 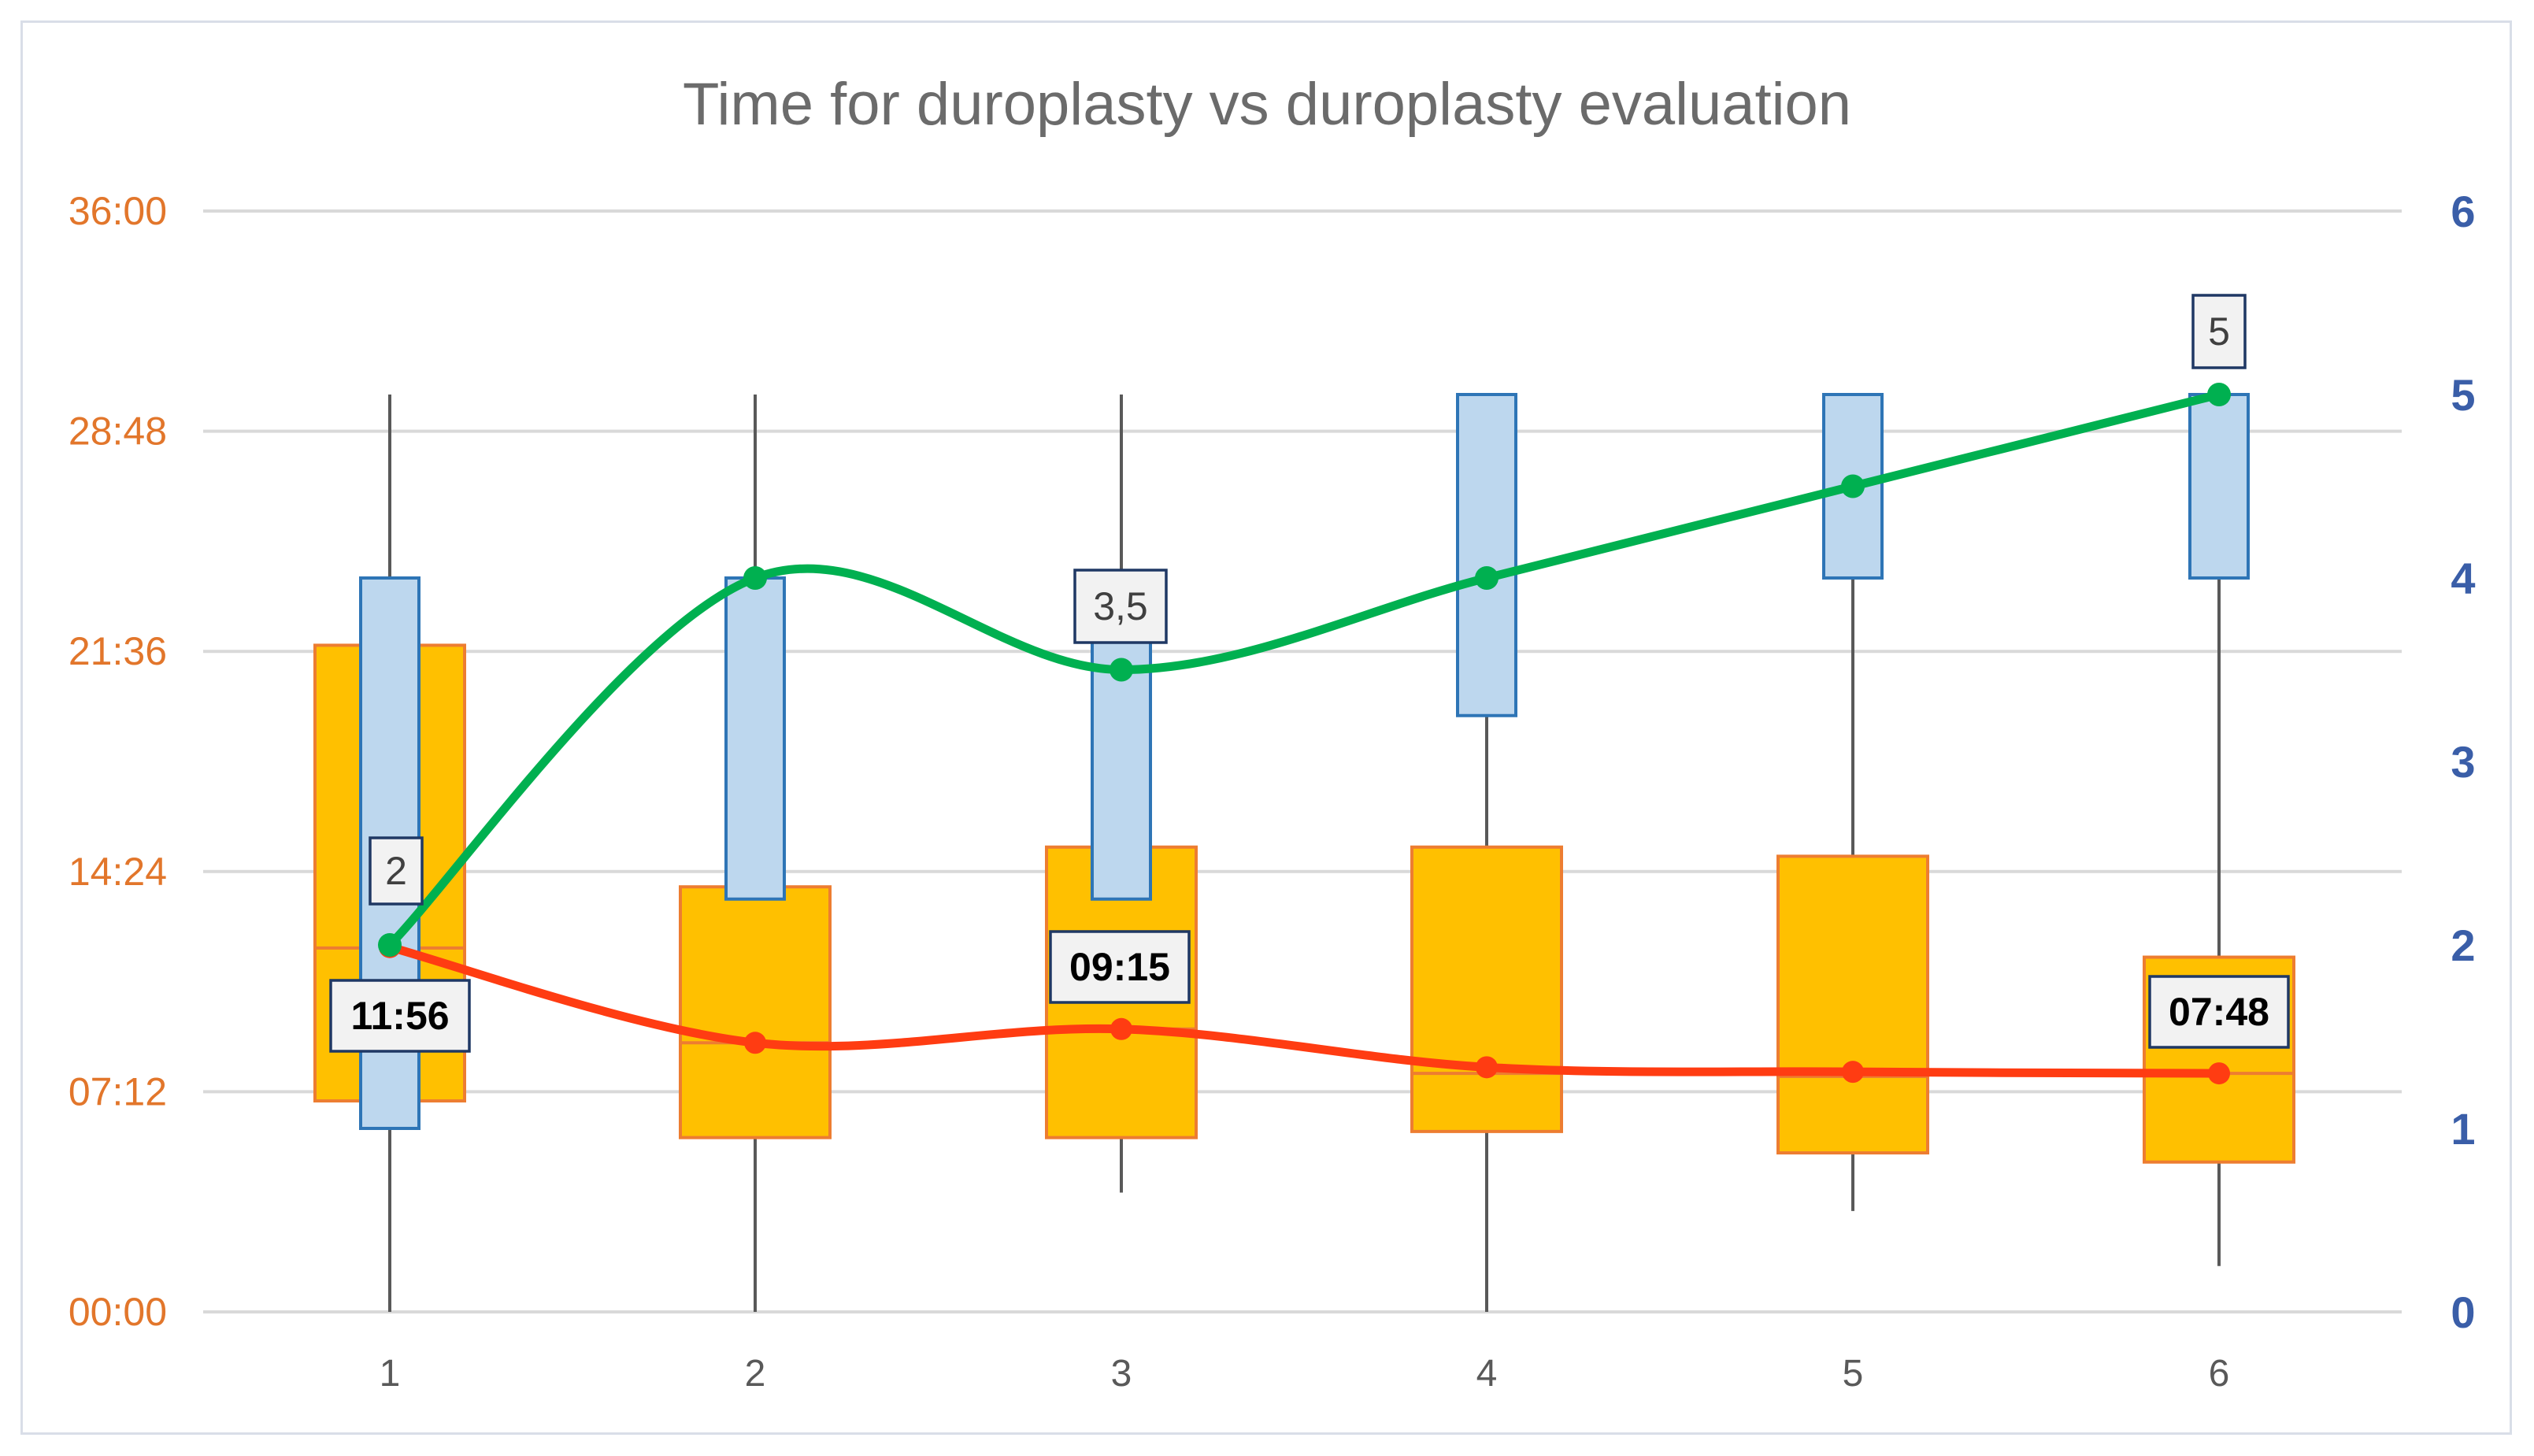 I want to click on y-left-tick-label: 28:48, so click(x=118, y=431).